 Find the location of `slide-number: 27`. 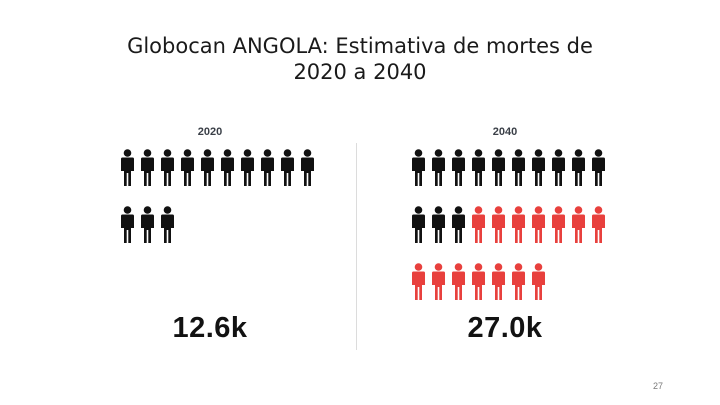

slide-number: 27 is located at coordinates (657, 386).